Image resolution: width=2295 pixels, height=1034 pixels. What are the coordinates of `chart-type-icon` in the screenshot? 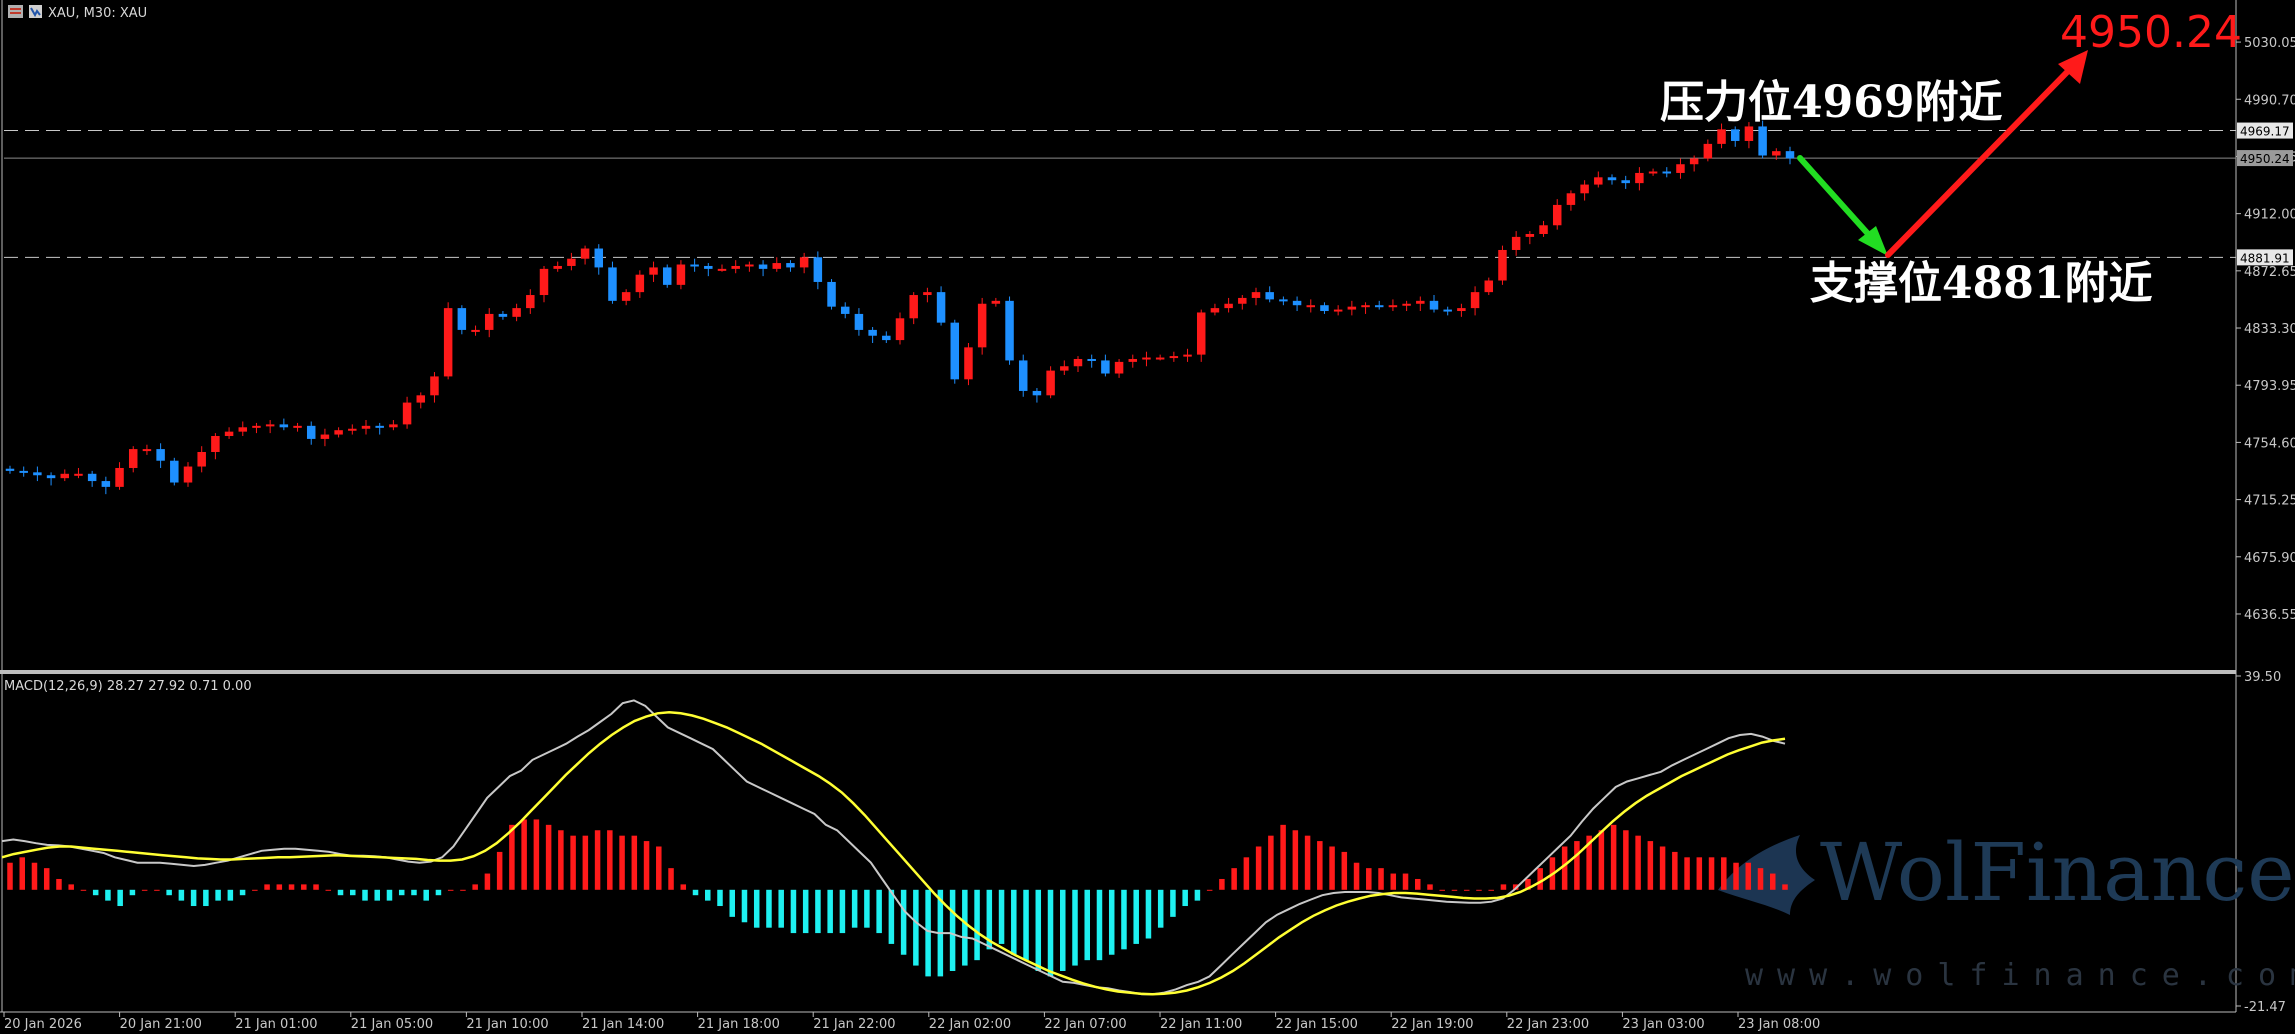 It's located at (15, 11).